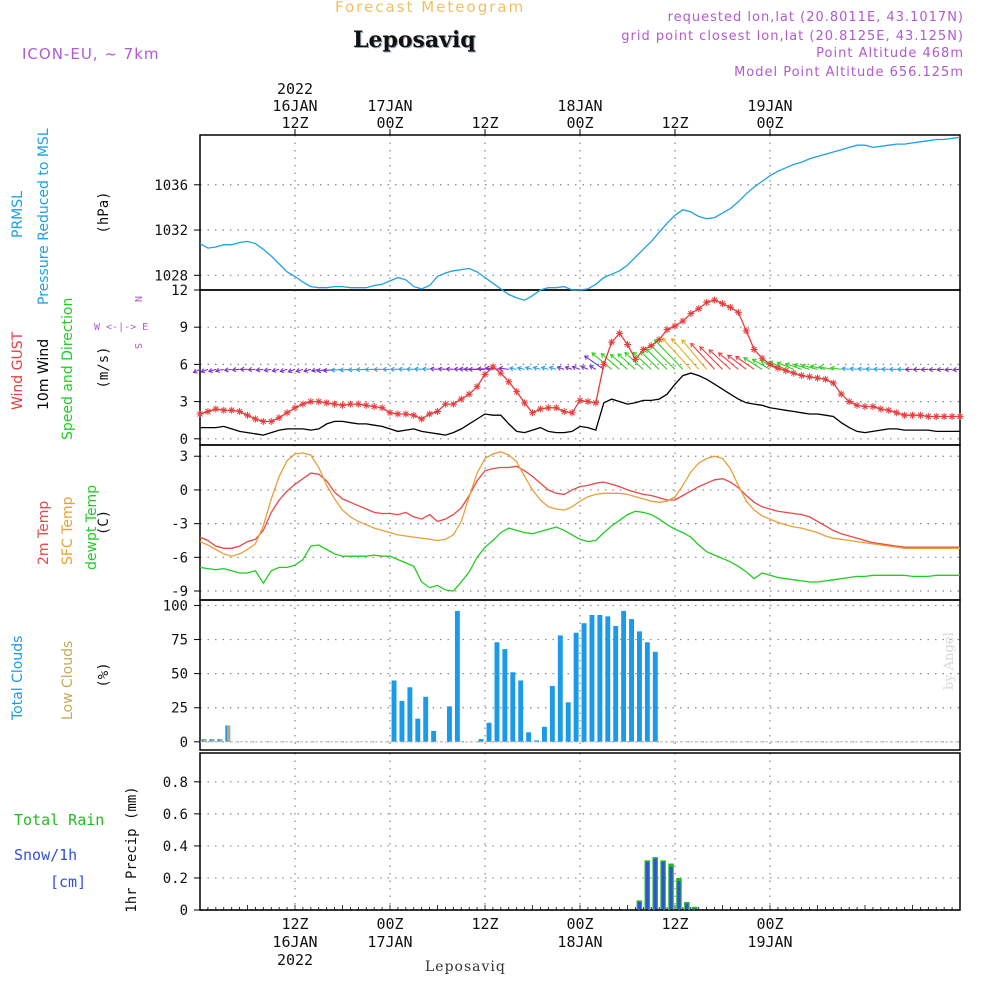 The height and width of the screenshot is (1000, 1000). What do you see at coordinates (184, 365) in the screenshot?
I see `wind-ytick-label: 6` at bounding box center [184, 365].